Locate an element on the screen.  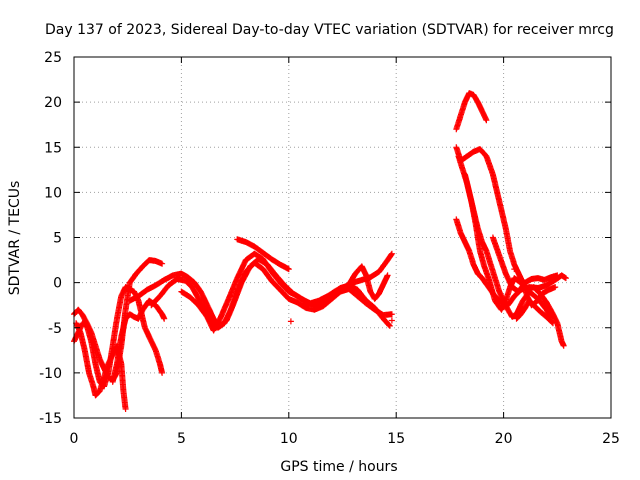
y-axis-label: SDTVAR / TECUs is located at coordinates (15, 238).